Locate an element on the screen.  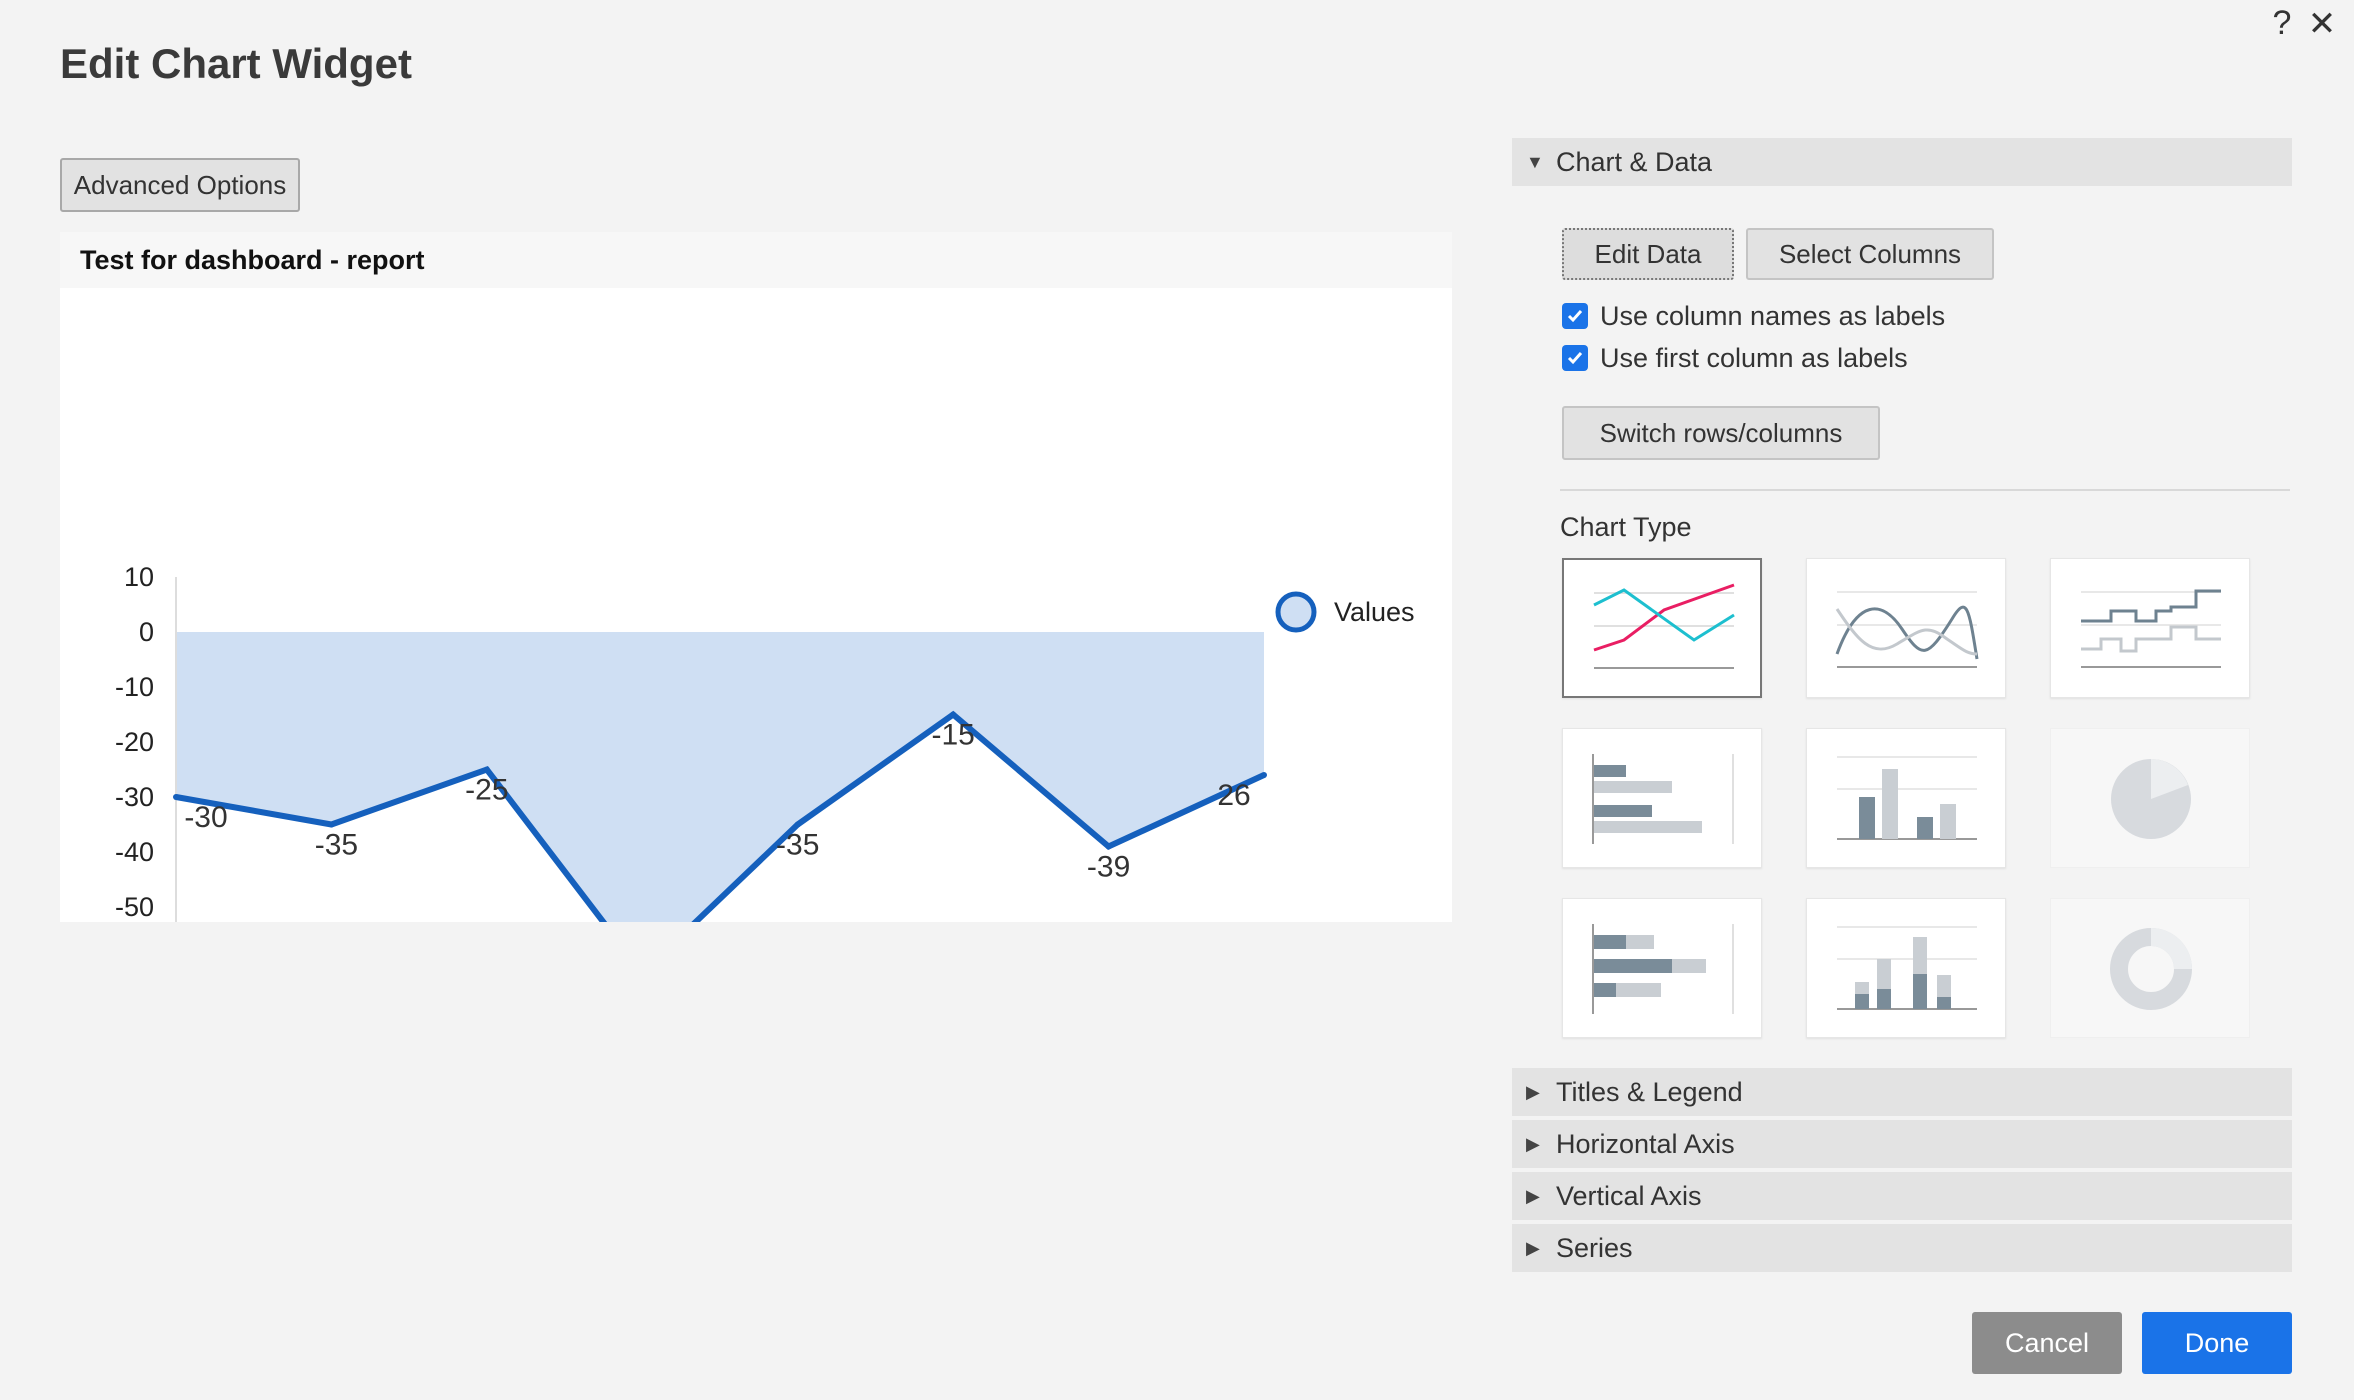
data-label: -25 is located at coordinates (486, 790).